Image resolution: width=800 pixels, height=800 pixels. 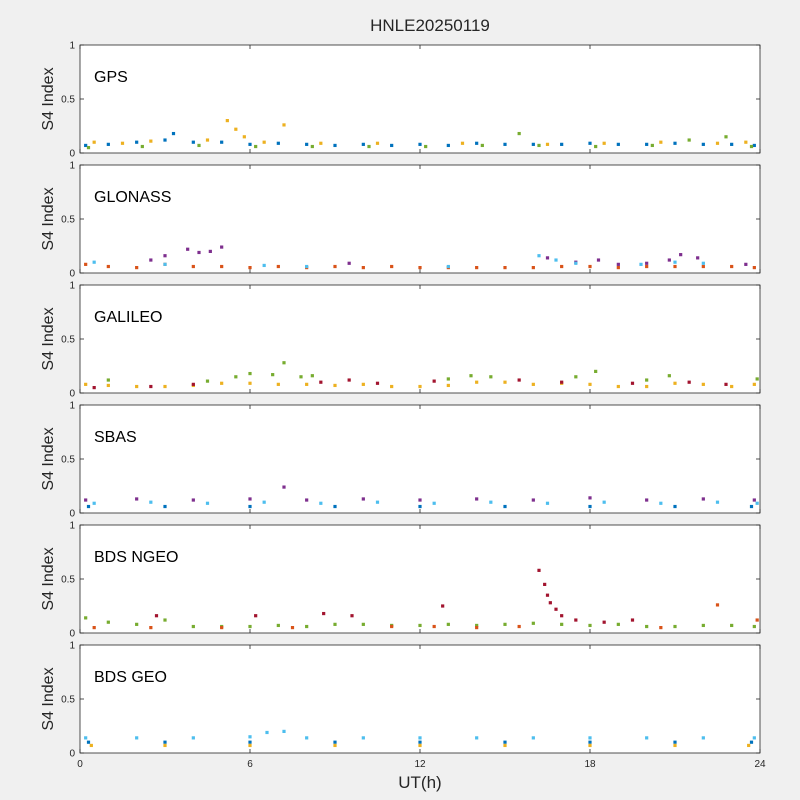 What do you see at coordinates (420, 764) in the screenshot?
I see `x-tick-label: 12` at bounding box center [420, 764].